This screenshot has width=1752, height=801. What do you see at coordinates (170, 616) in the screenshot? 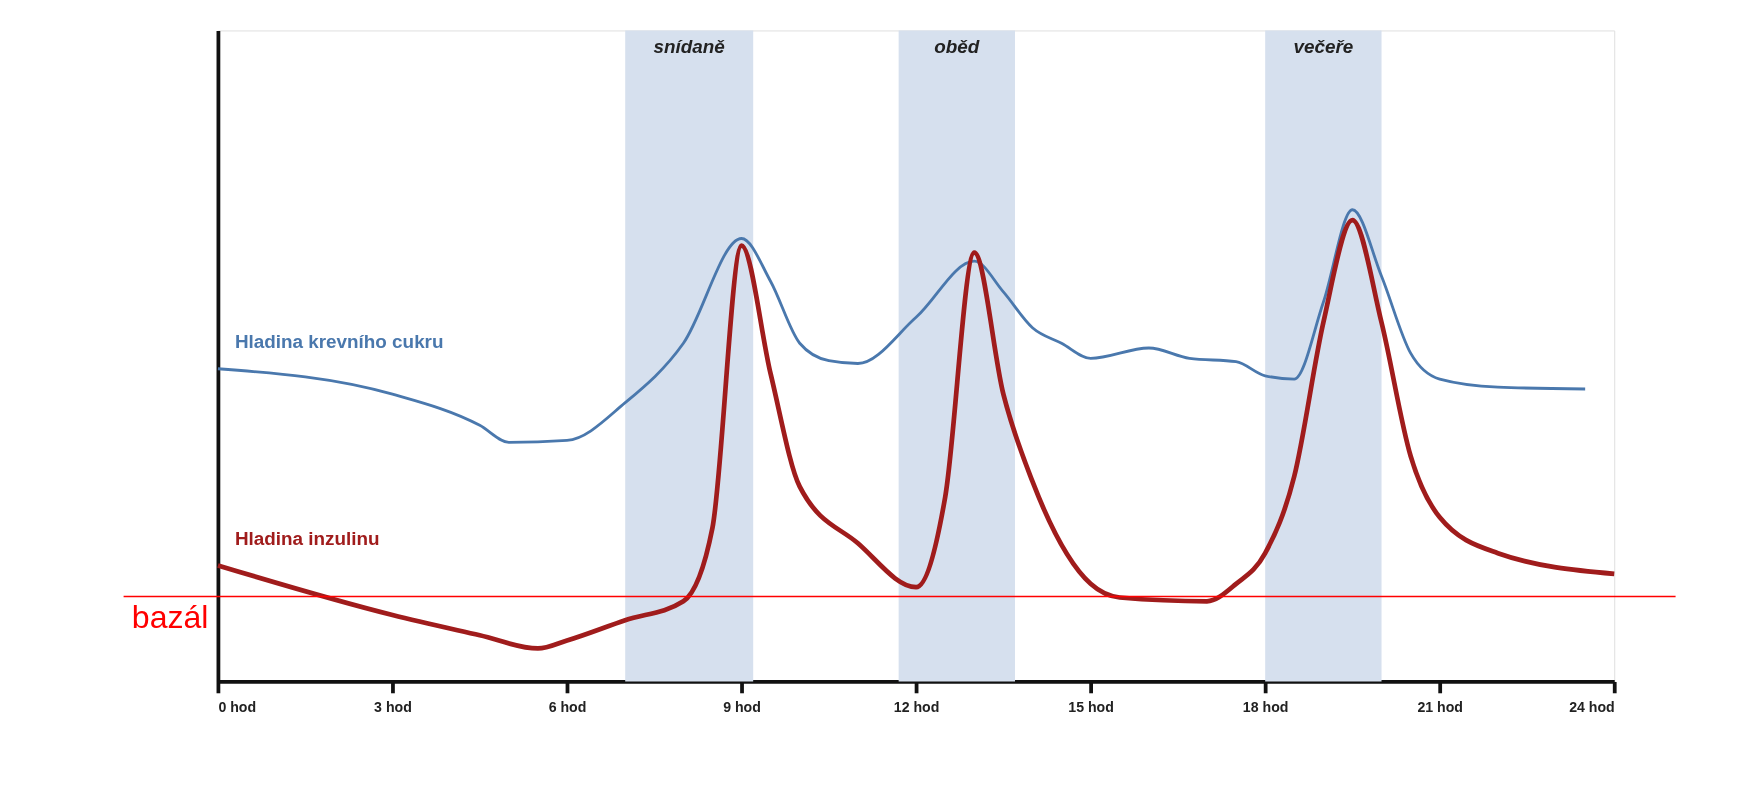
I see `ref-line-label: bazál` at bounding box center [170, 616].